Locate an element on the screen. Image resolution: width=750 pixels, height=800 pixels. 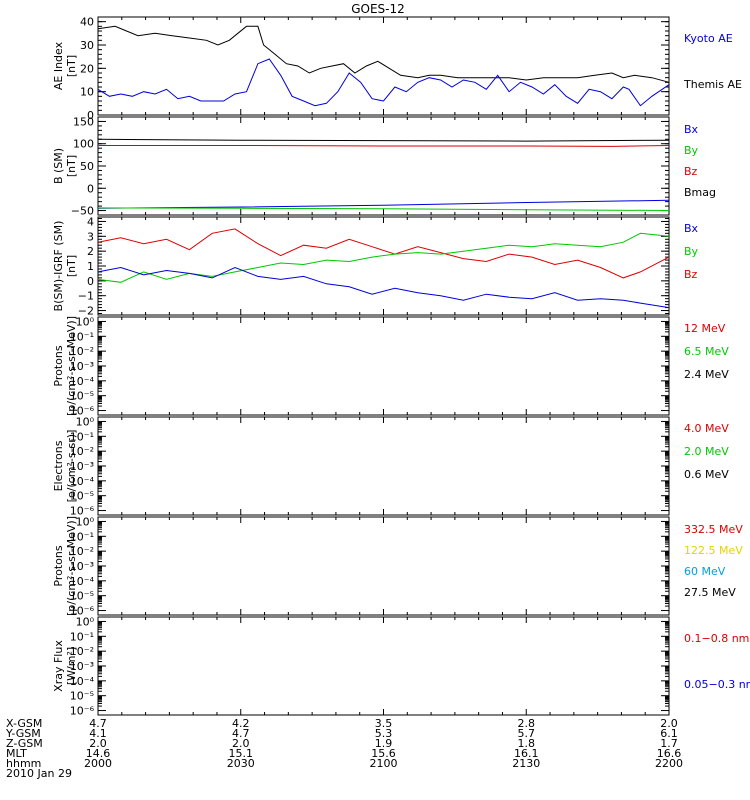
panel-2: −50 0 50 100 150 B (SM) [nT] Bx By Bz Bmag is located at coordinates (384, 166).